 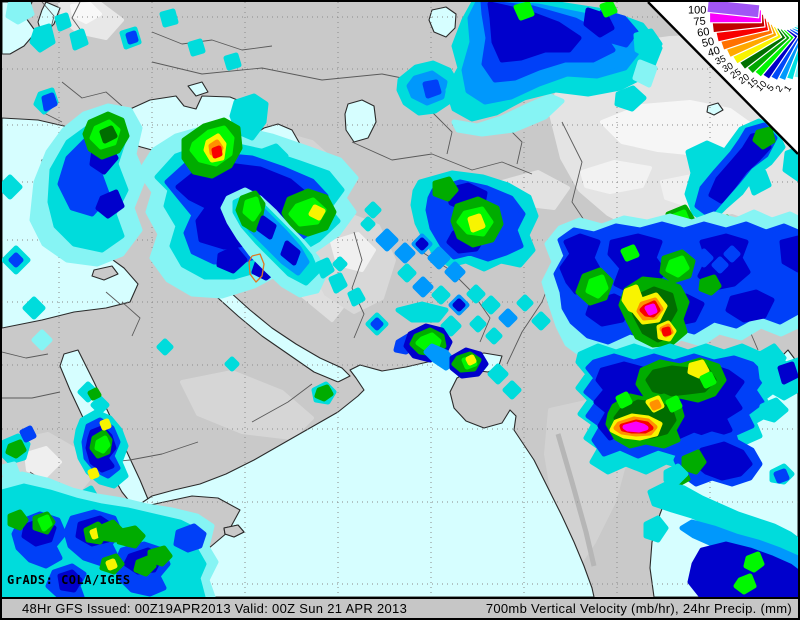 I want to click on legend-value-label: 35, so click(x=721, y=60).